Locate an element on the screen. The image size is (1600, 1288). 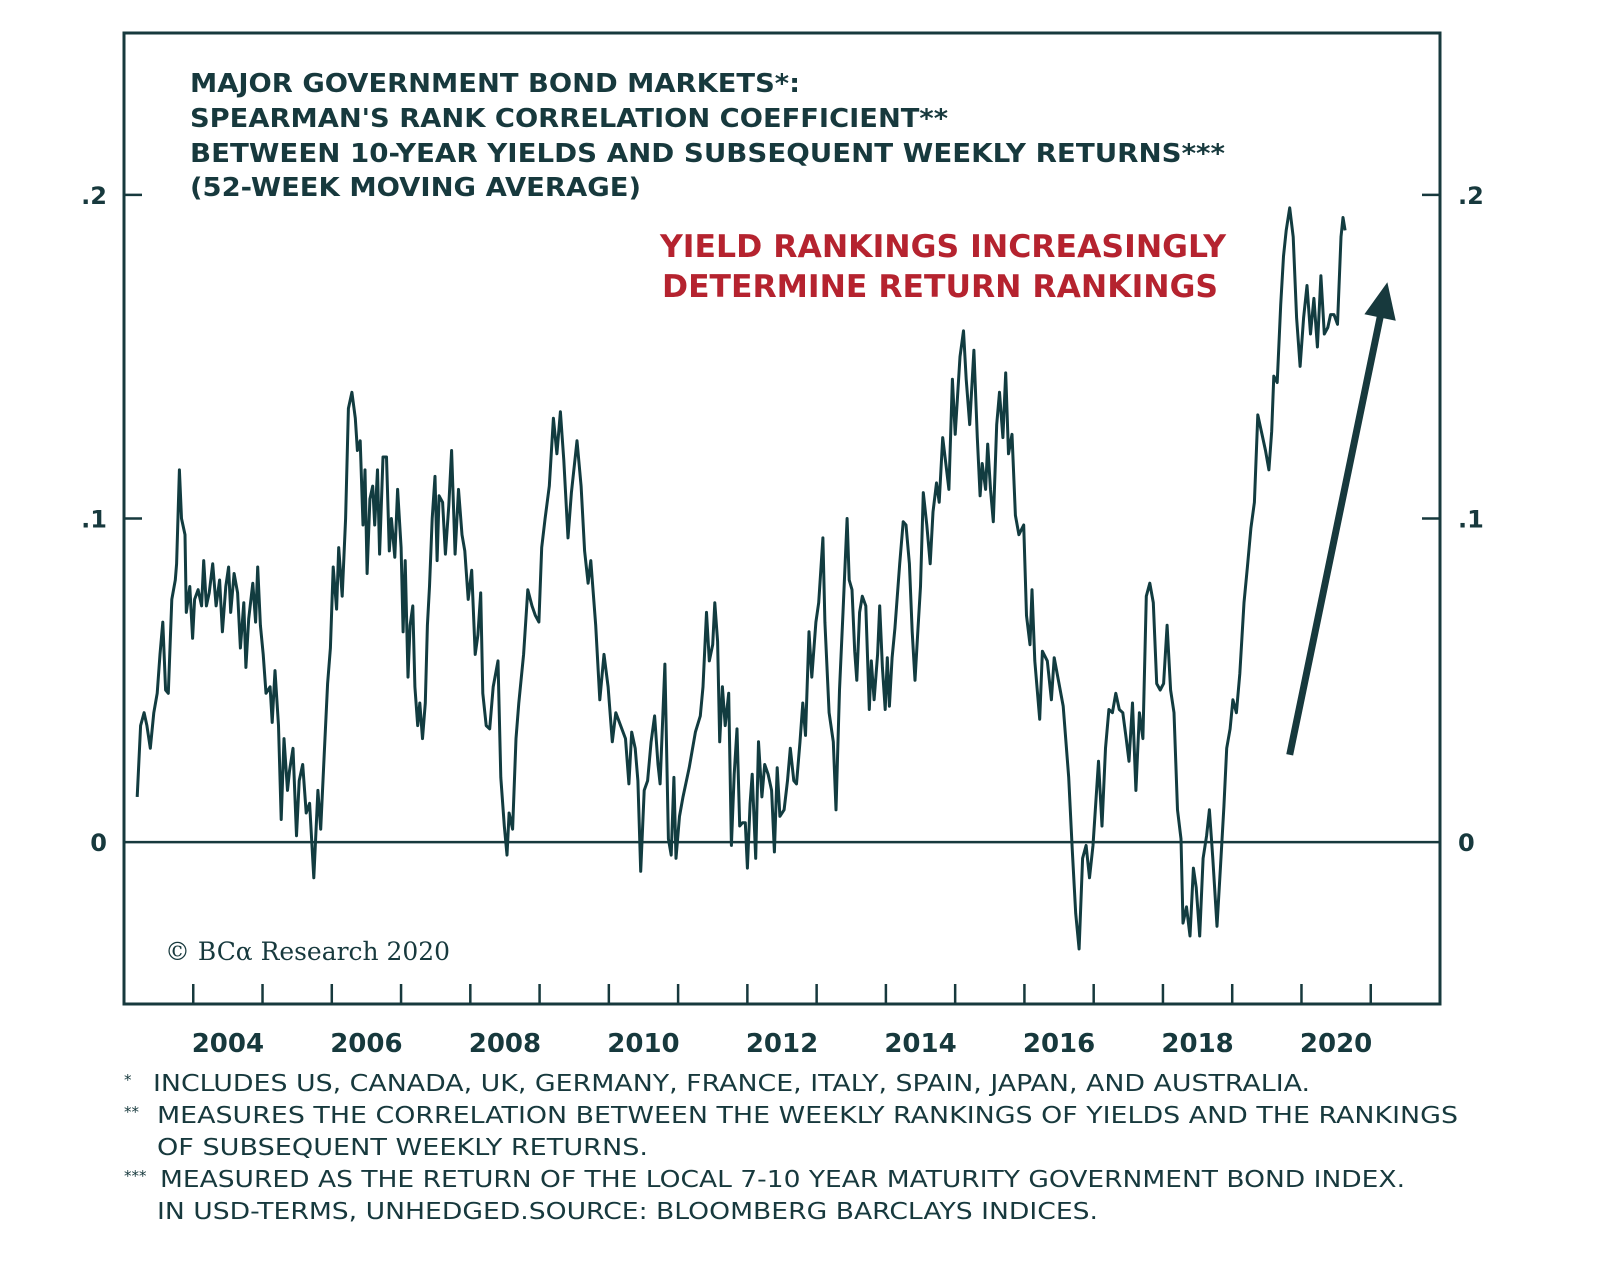
arrow-annotation is located at coordinates (1341, 519).